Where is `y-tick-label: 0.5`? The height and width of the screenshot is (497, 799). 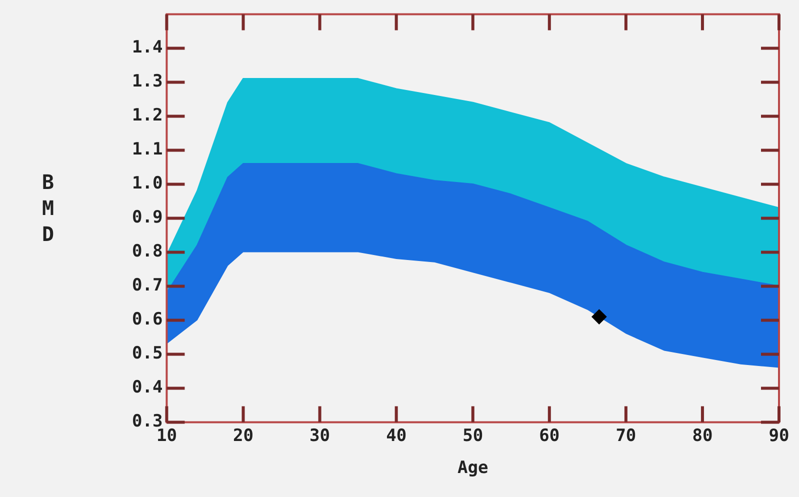 y-tick-label: 0.5 is located at coordinates (147, 354).